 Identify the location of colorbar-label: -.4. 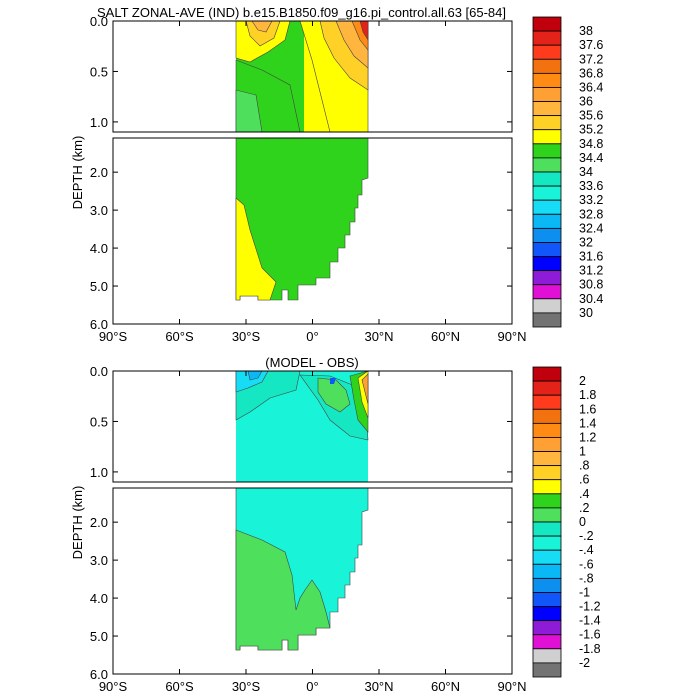
(586, 550).